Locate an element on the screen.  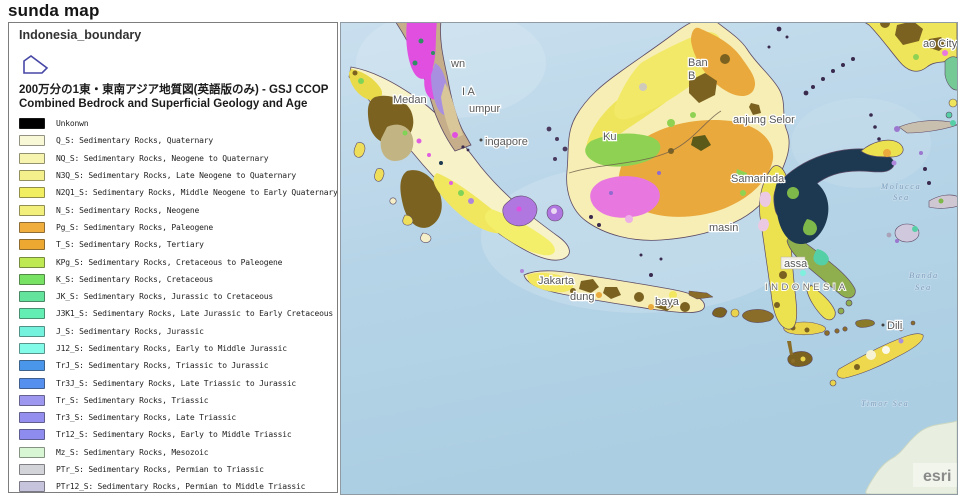
islands-lesser-sunda is located at coordinates (818, 347).